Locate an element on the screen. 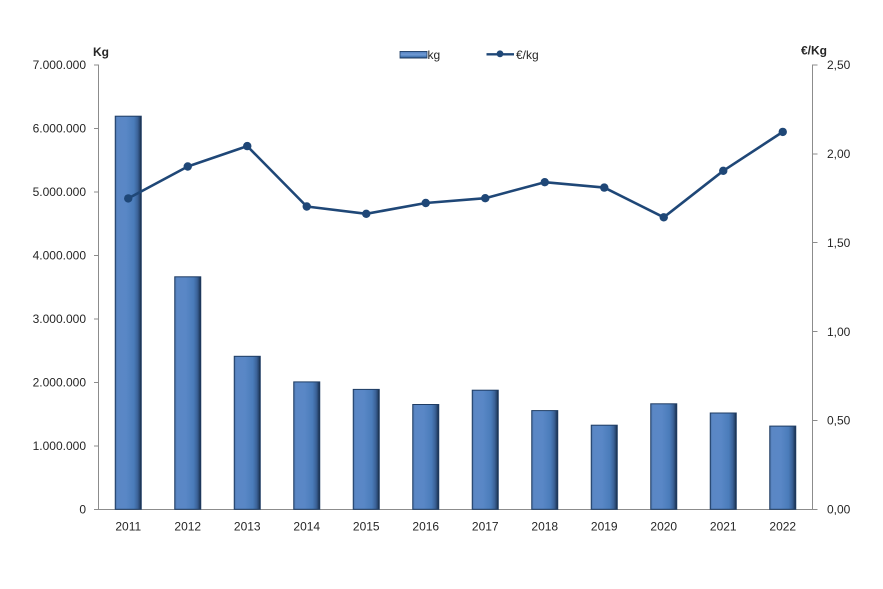 This screenshot has width=883, height=589. svg-text: 0,50 is located at coordinates (839, 421).